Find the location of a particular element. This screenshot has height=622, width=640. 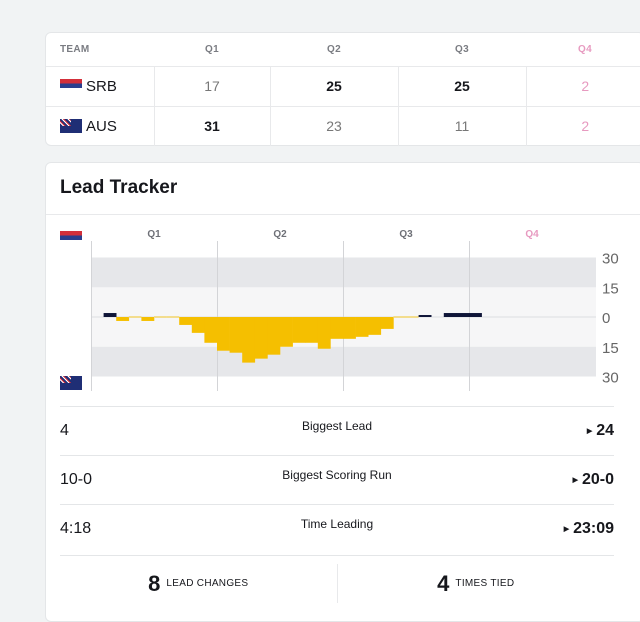

team-cell: SRB is located at coordinates (100, 85).